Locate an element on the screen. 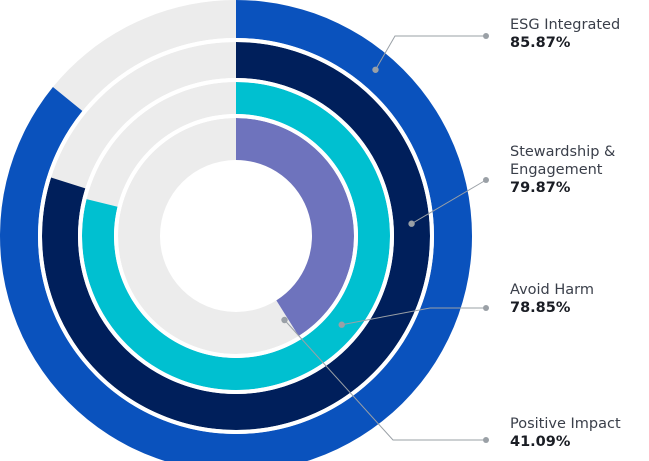 The image size is (649, 461). series-label-2-line-2: Engagement is located at coordinates (556, 170).